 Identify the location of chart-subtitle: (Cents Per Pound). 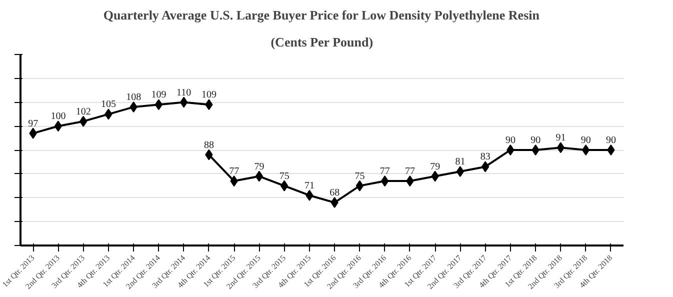
(322, 42).